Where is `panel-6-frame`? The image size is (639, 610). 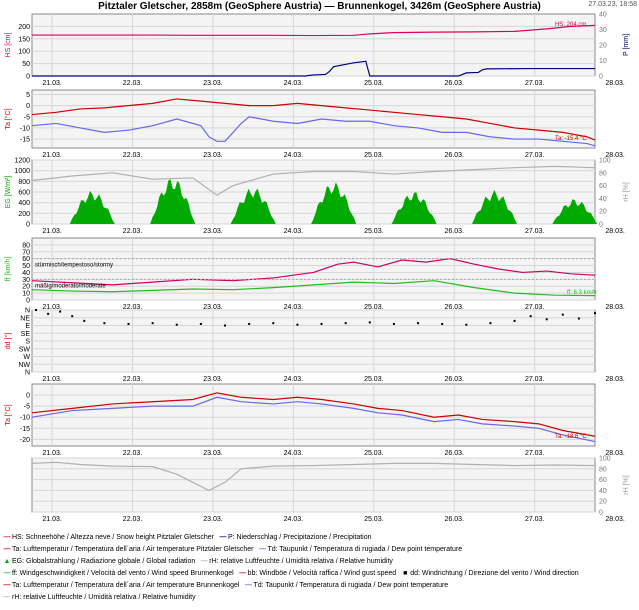
panel-6-frame is located at coordinates (313, 485).